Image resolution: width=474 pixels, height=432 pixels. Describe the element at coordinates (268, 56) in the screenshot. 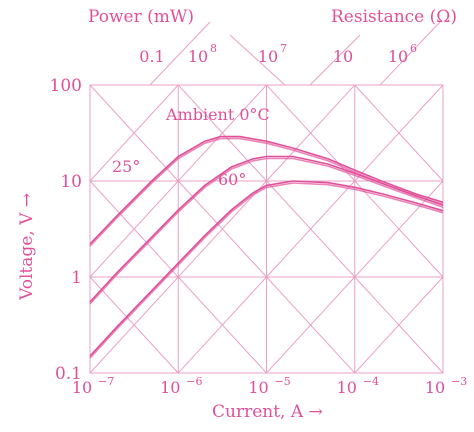

I see `power-tick-2: 10` at that location.